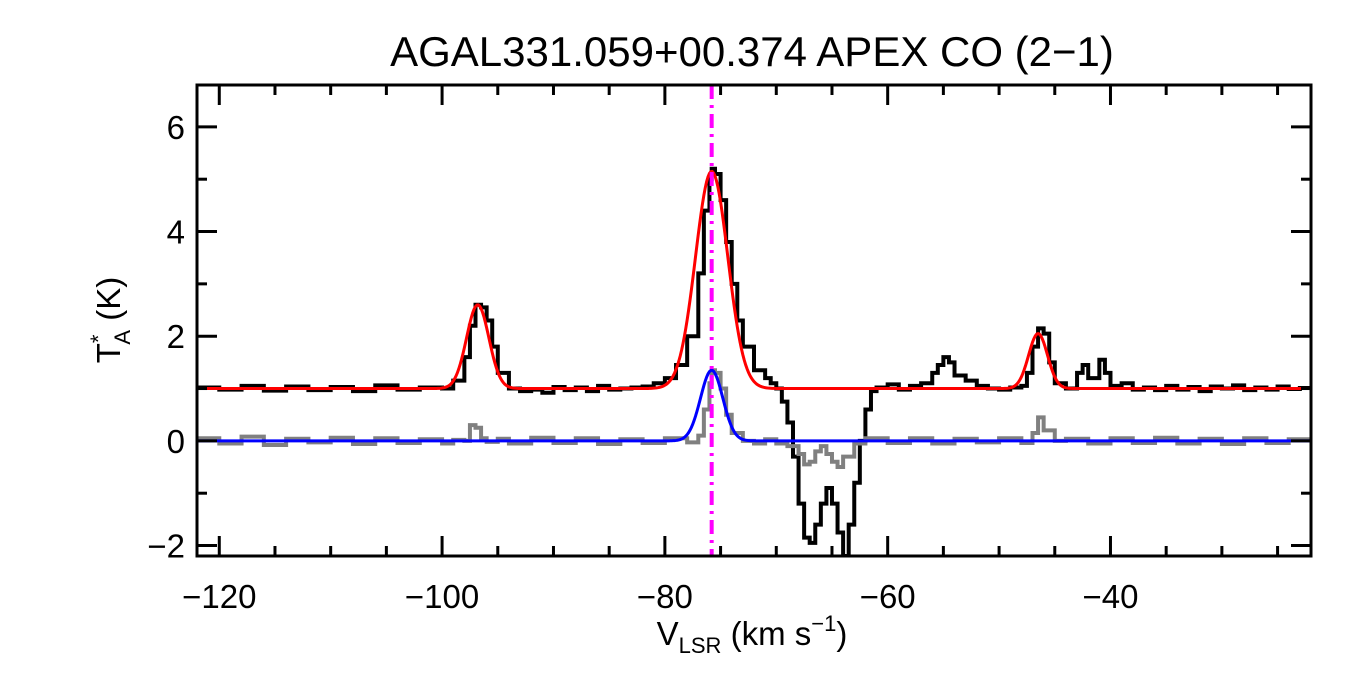 Image resolution: width=1350 pixels, height=675 pixels. What do you see at coordinates (176, 232) in the screenshot?
I see `y-tick-label: 4` at bounding box center [176, 232].